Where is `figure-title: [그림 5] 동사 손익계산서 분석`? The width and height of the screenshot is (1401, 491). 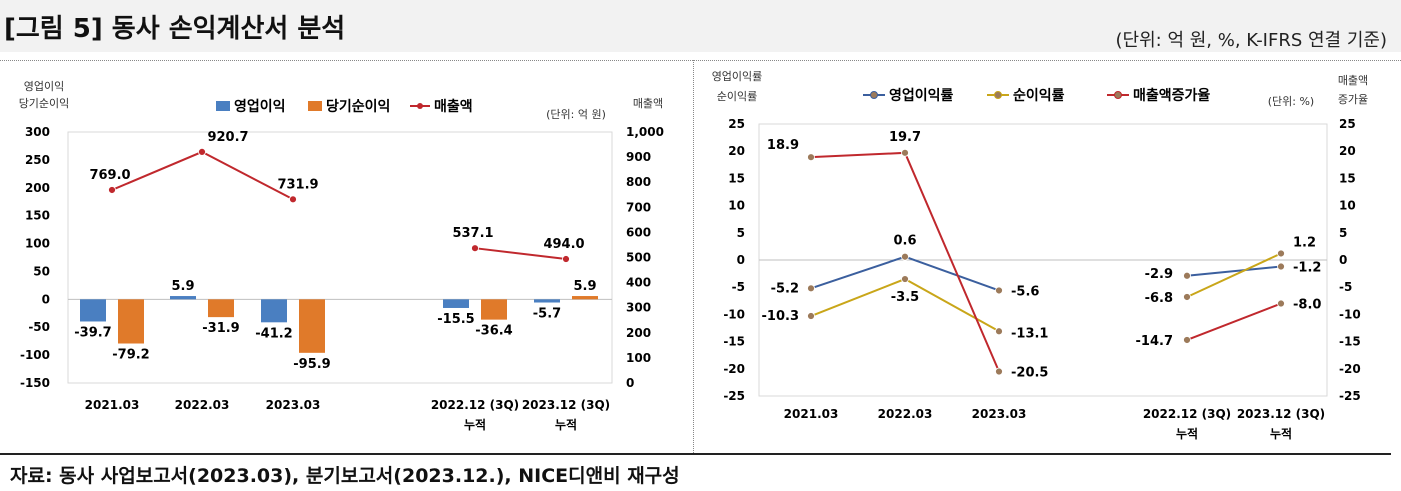 figure-title: [그림 5] 동사 손익계산서 분석 is located at coordinates (175, 29).